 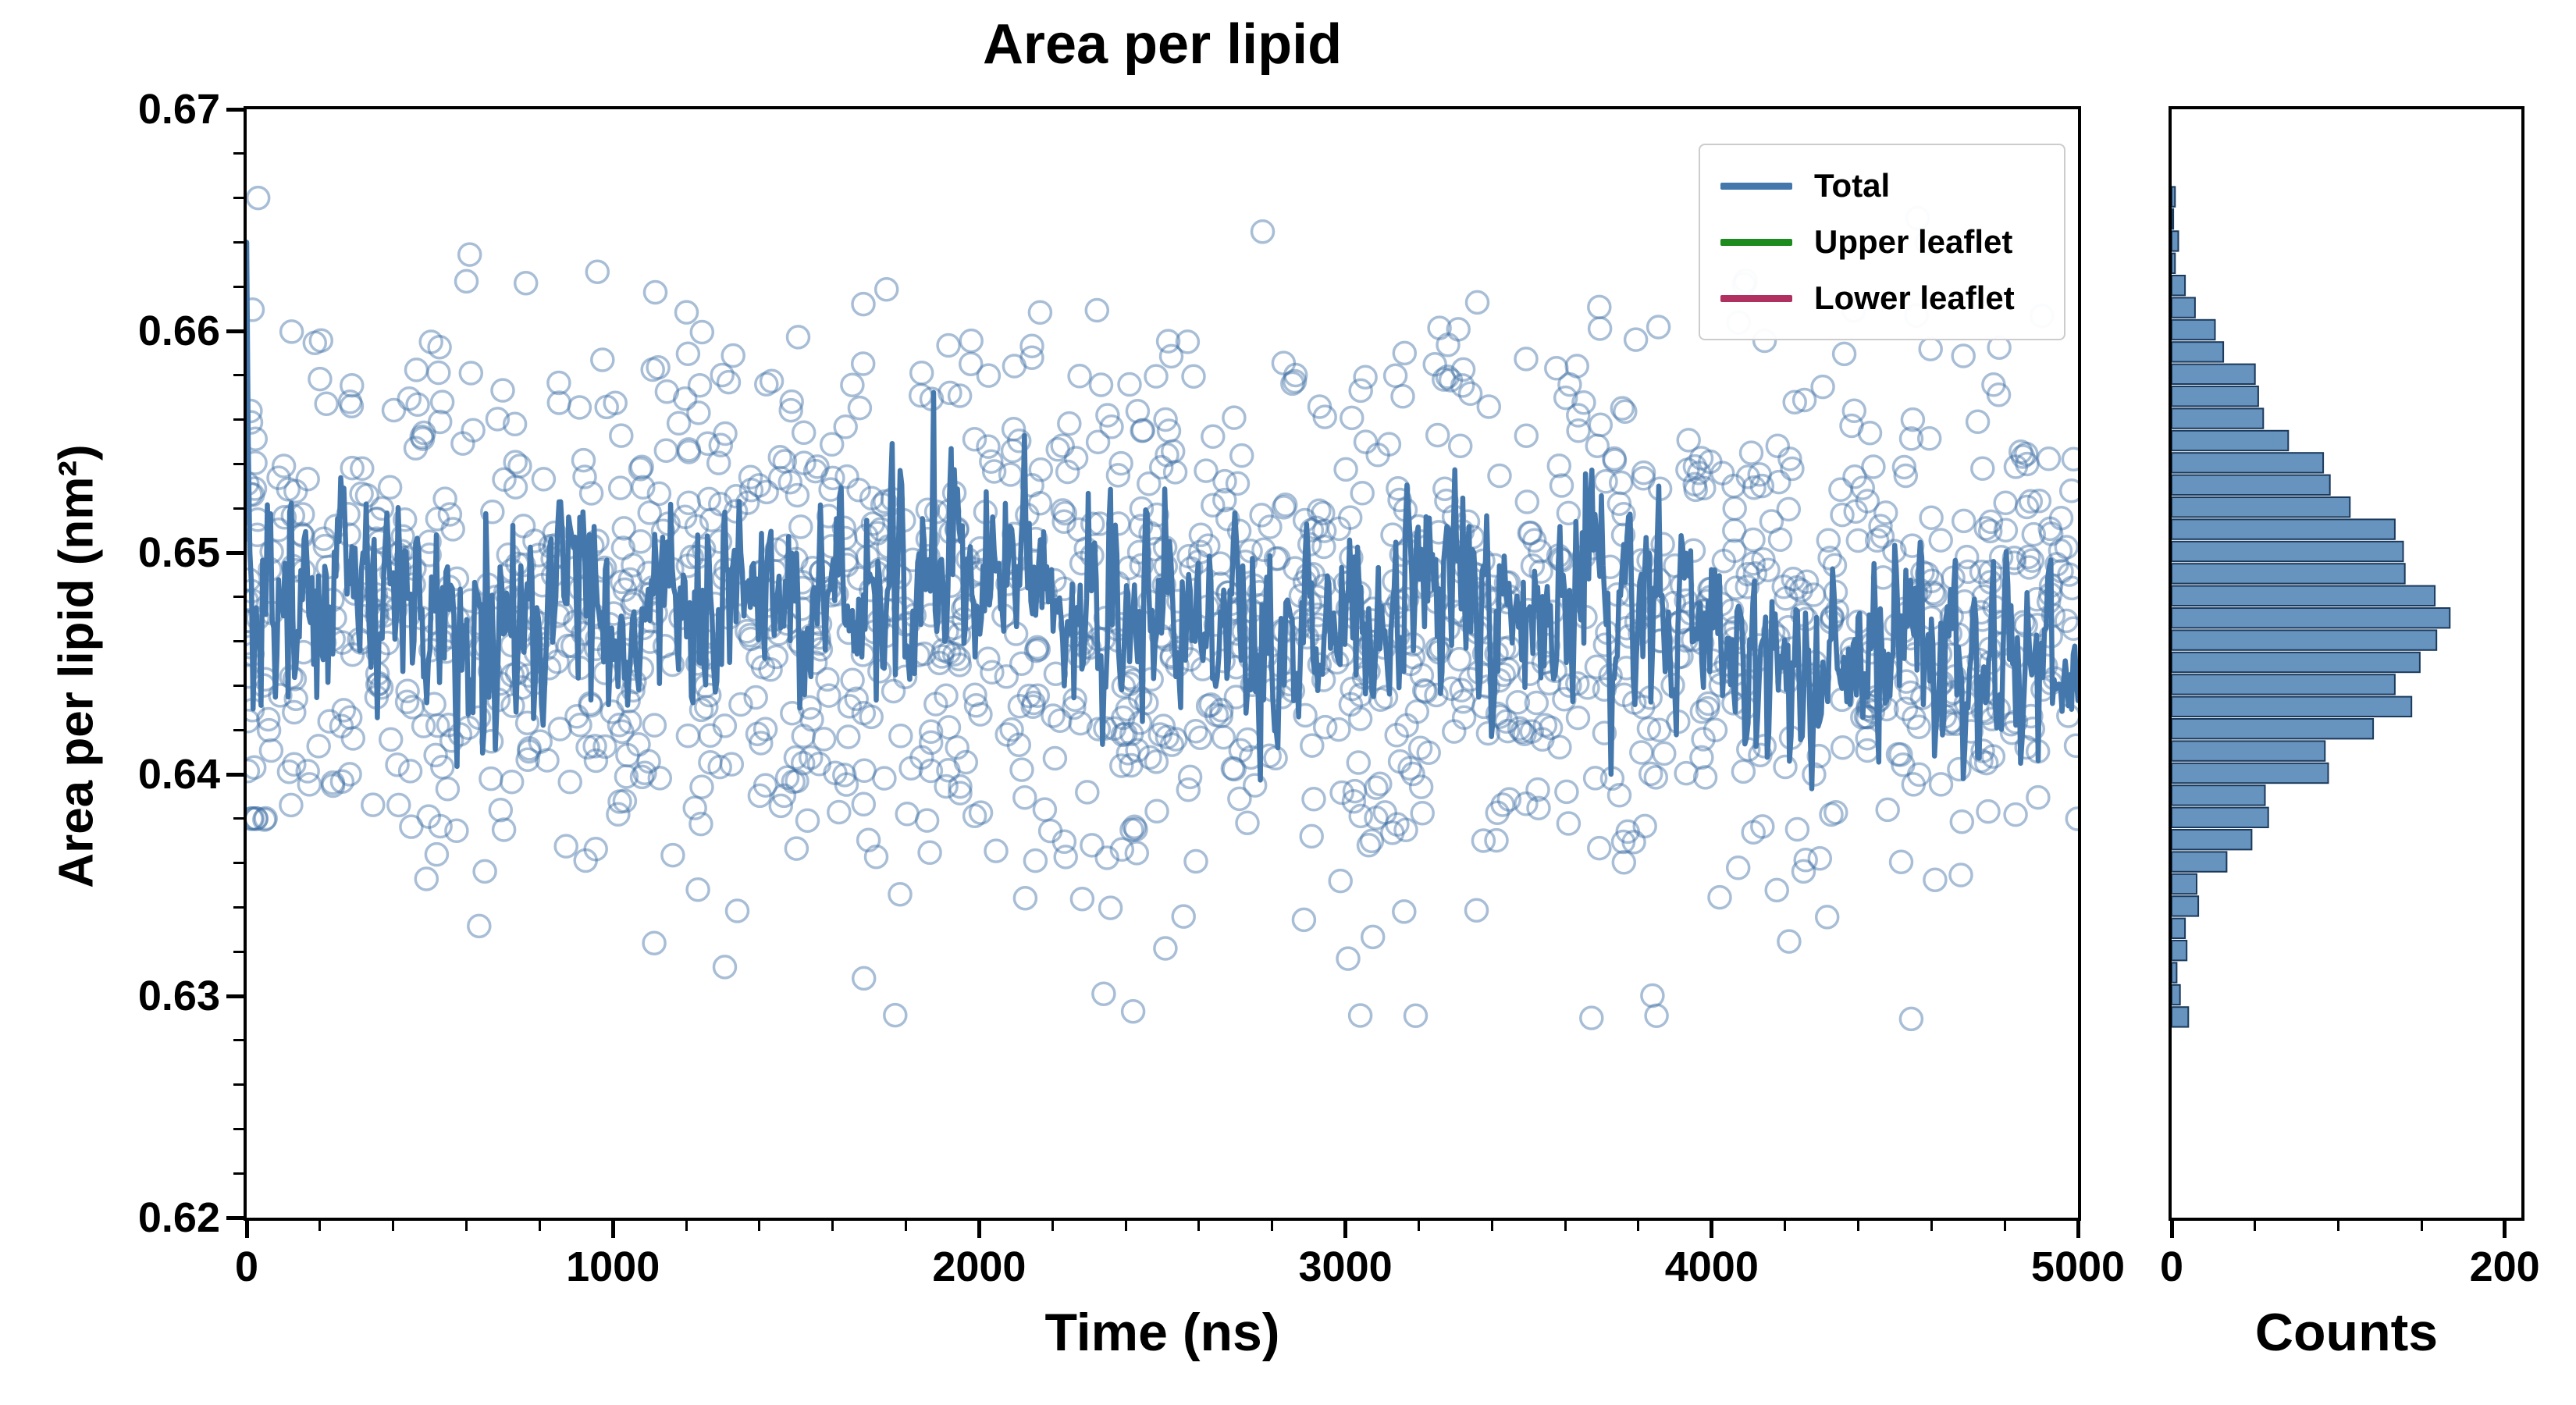 I want to click on tick-label: 200, so click(x=2504, y=1267).